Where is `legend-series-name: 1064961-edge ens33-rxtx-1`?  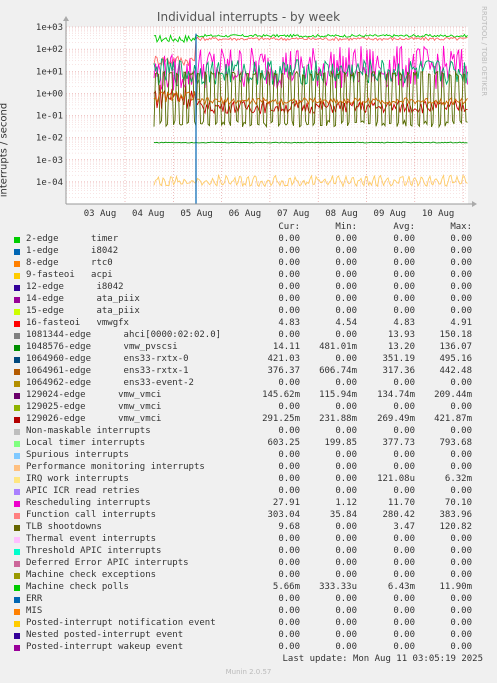
legend-series-name: 1064961-edge ens33-rxtx-1 is located at coordinates (107, 371).